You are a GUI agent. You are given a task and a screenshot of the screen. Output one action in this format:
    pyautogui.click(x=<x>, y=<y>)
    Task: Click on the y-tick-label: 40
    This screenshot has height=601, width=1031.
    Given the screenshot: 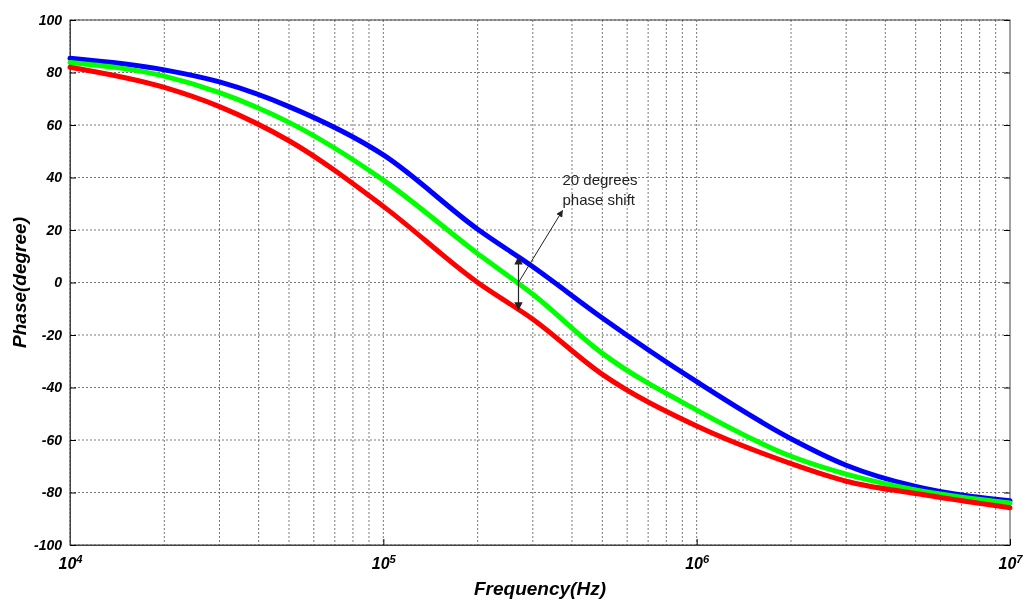 What is the action you would take?
    pyautogui.click(x=54, y=177)
    